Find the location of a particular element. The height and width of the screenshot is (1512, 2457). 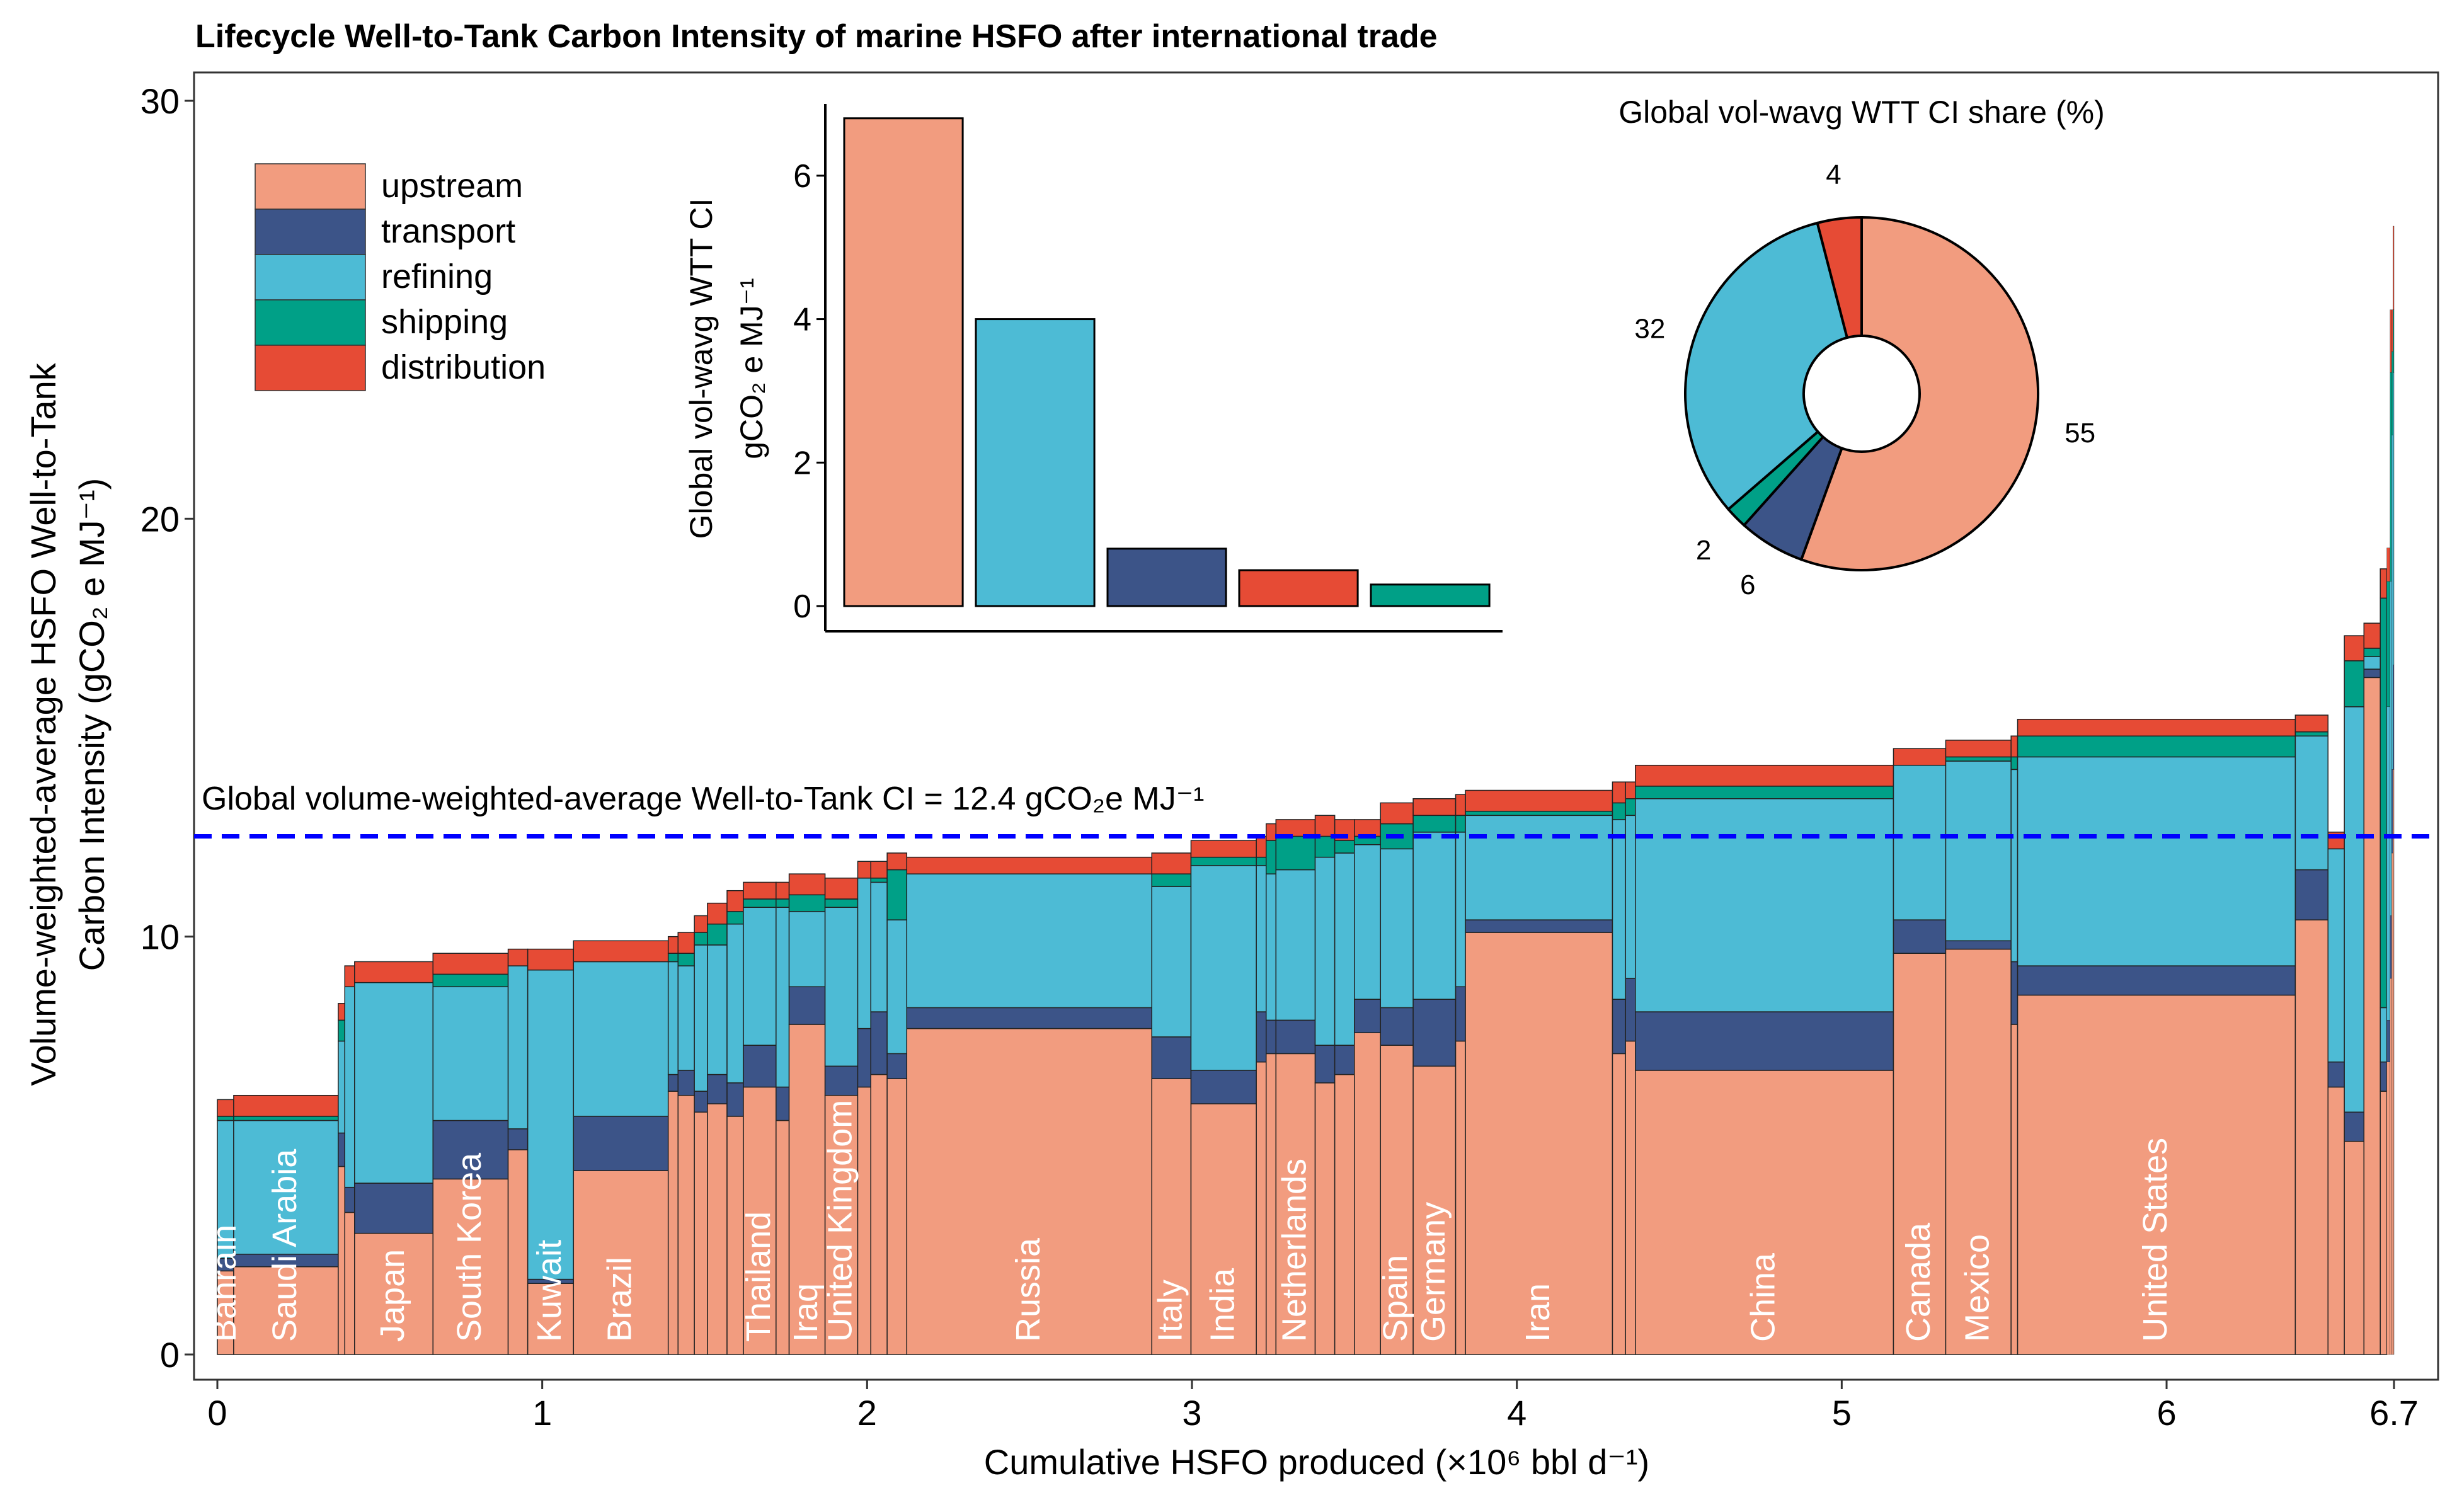

country-label: China is located at coordinates (1763, 1297).